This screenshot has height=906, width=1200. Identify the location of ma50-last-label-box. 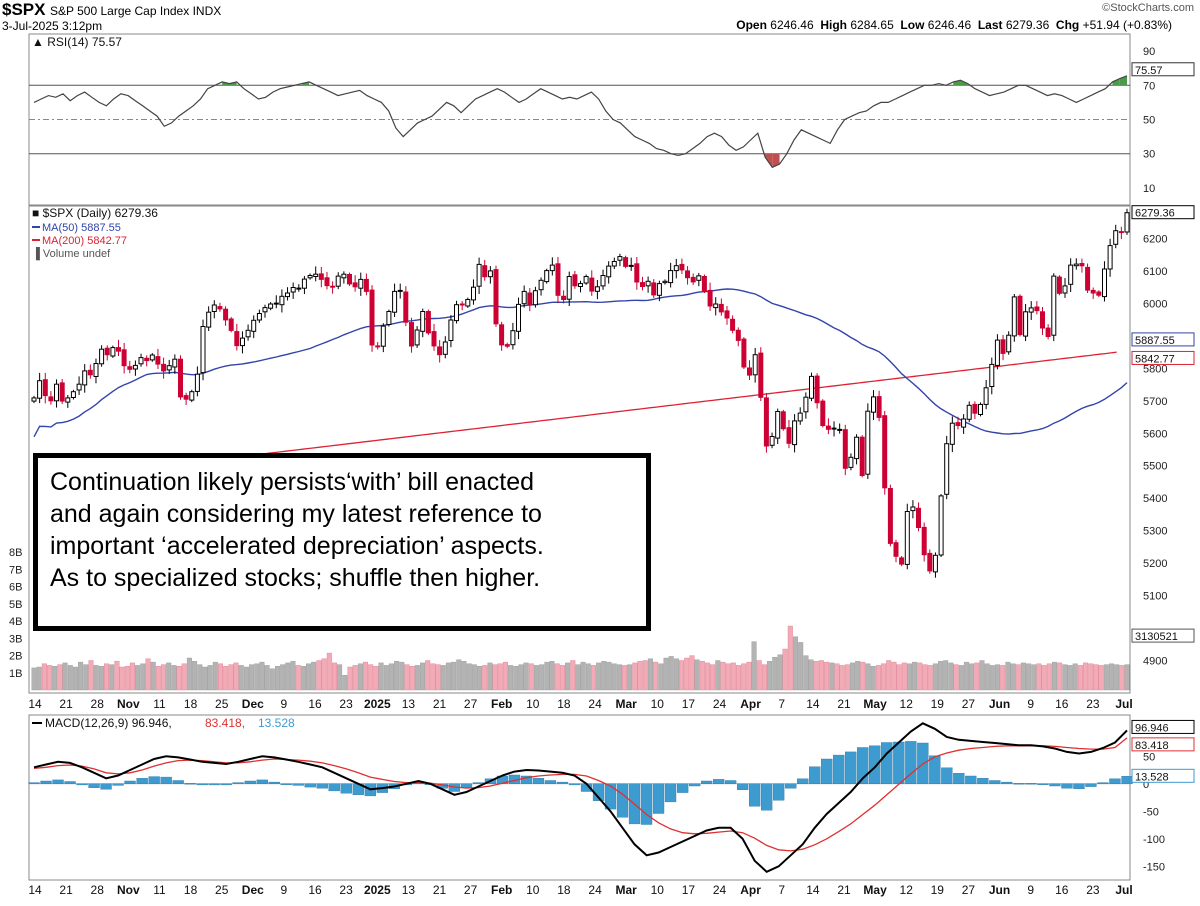
(1163, 339).